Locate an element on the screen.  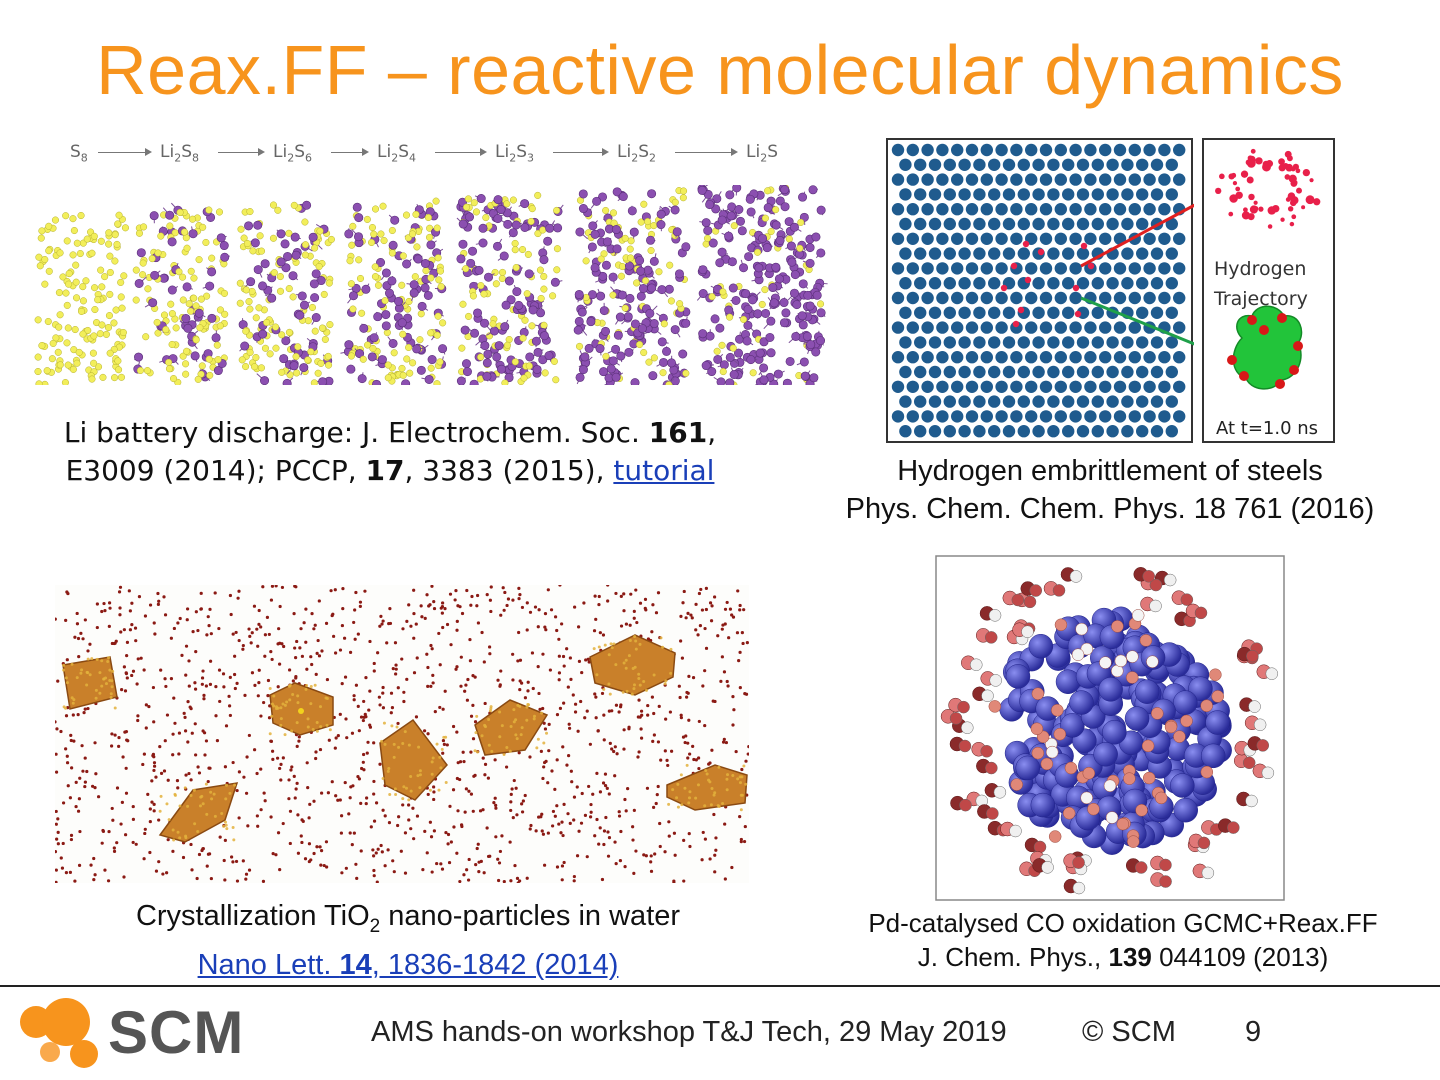
pd-caption-pages: 044109 (2013) is located at coordinates (1240, 957).